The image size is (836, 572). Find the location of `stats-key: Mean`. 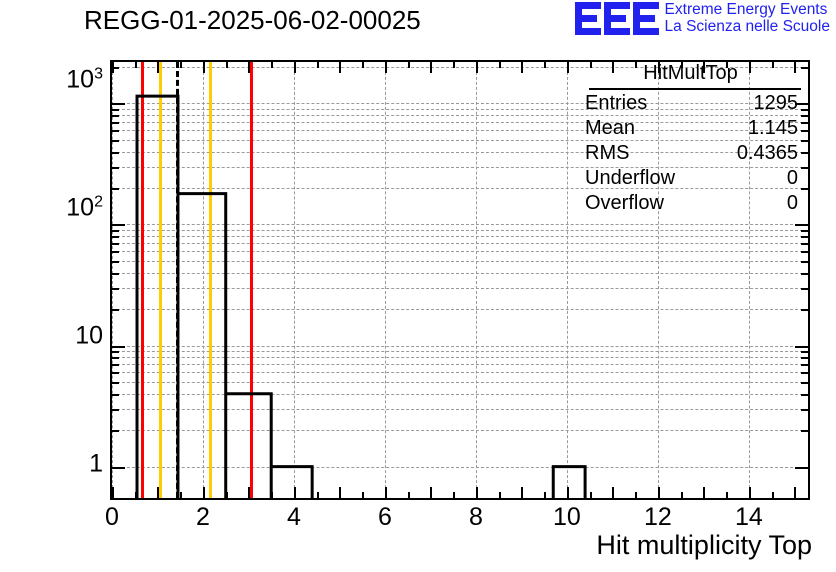

stats-key: Mean is located at coordinates (610, 128).